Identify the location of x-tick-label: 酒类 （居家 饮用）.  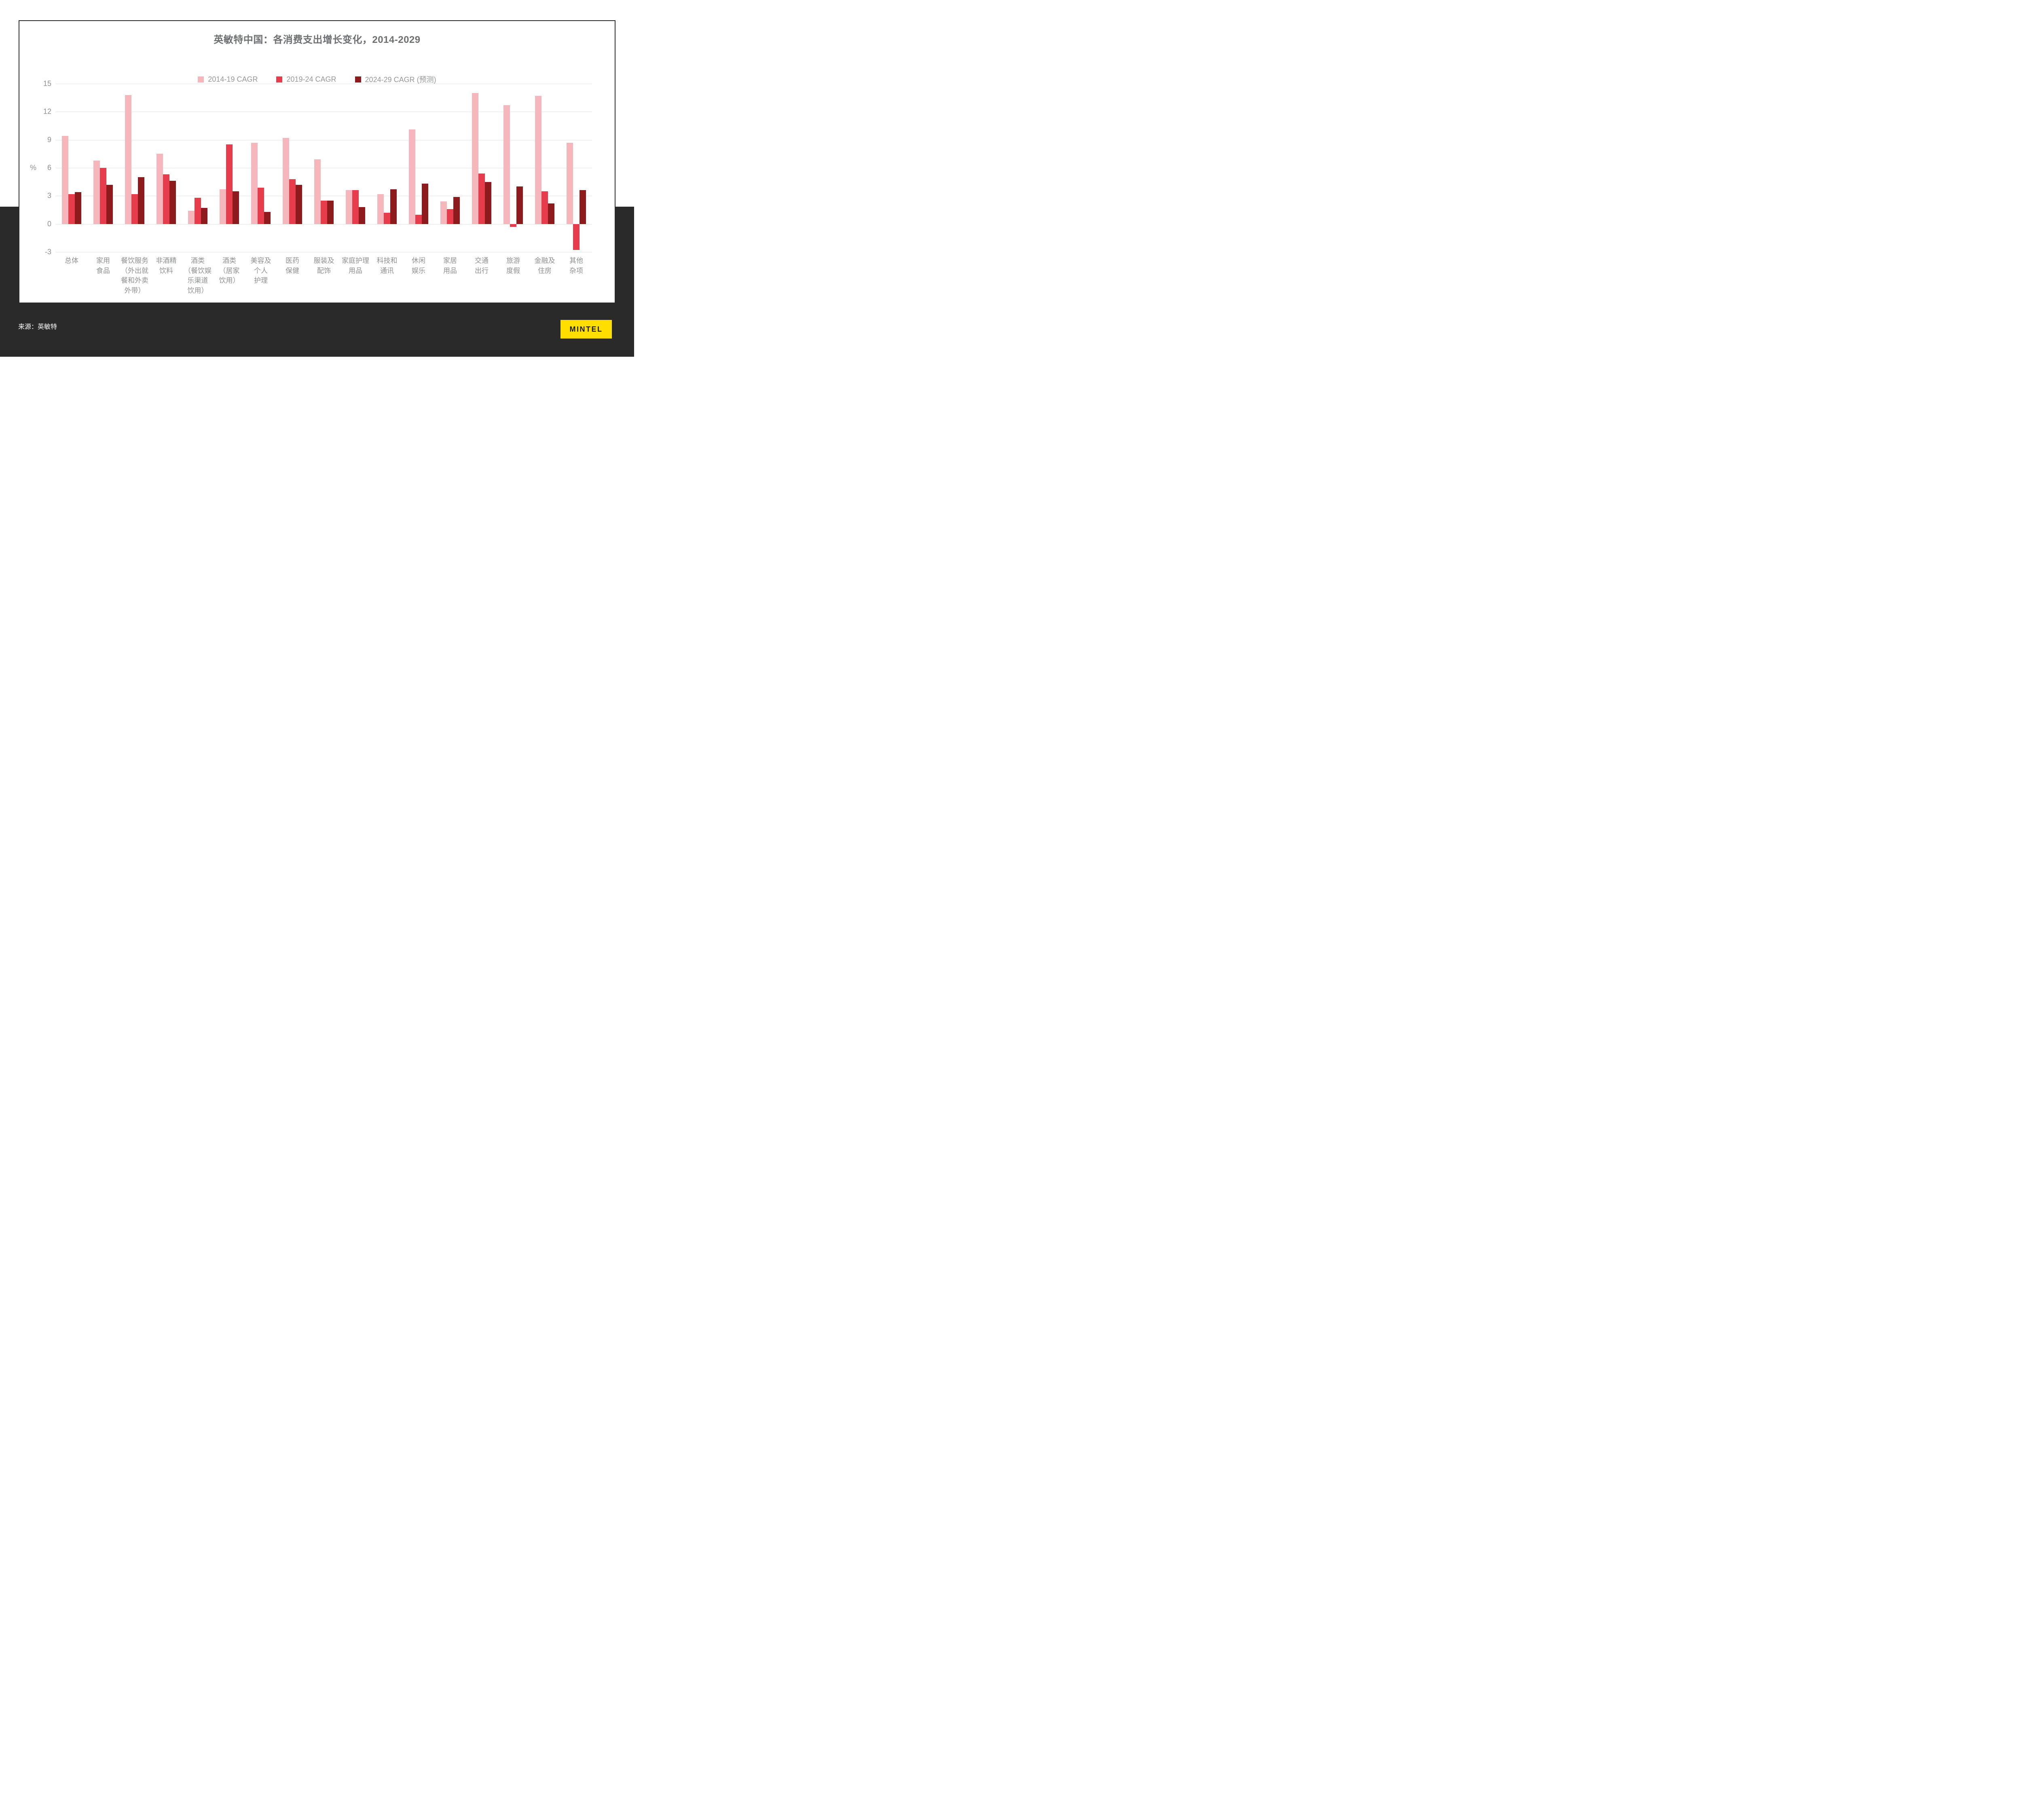
(229, 271).